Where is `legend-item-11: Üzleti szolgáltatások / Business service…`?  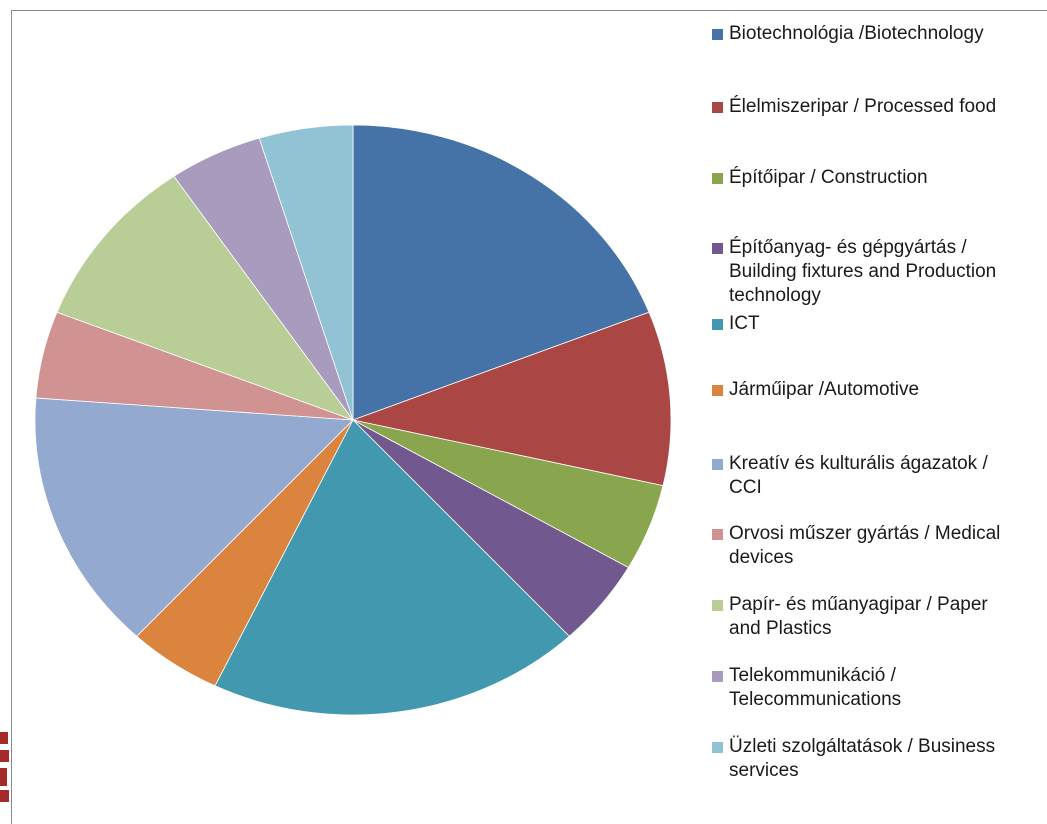 legend-item-11: Üzleti szolgáltatások / Business service… is located at coordinates (877, 759).